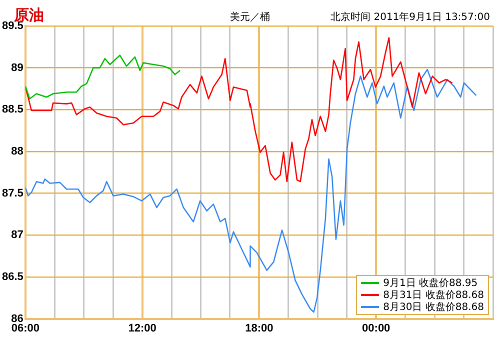 Image resolution: width=500 pixels, height=342 pixels. What do you see at coordinates (433, 307) in the screenshot?
I see `legend-label: 8月30日 收盘价88.68` at bounding box center [433, 307].